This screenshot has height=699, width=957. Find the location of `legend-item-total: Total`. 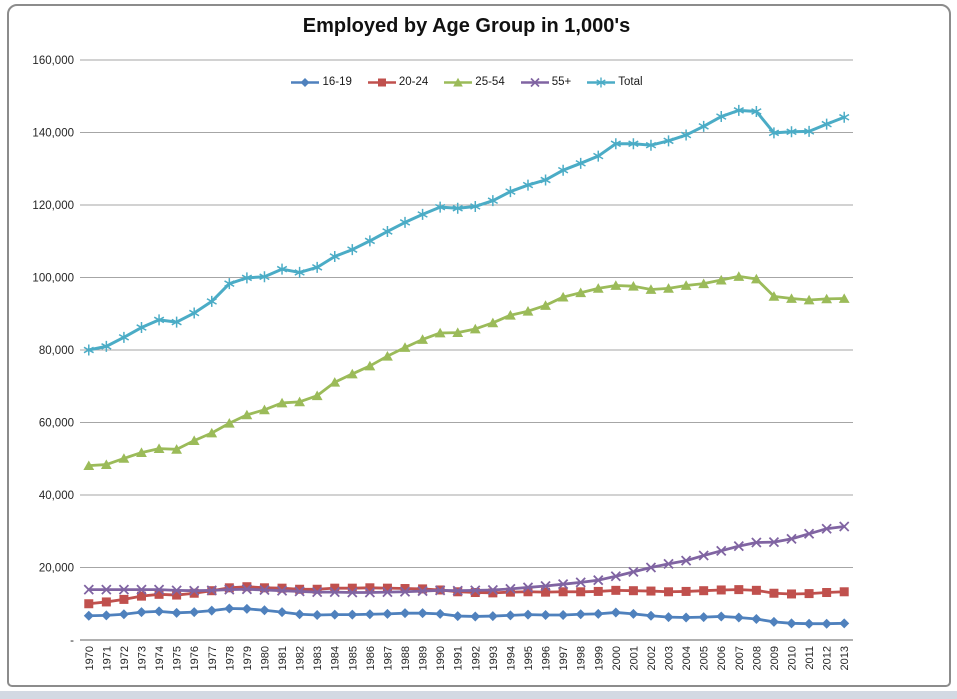

legend-item-total: Total is located at coordinates (614, 82).